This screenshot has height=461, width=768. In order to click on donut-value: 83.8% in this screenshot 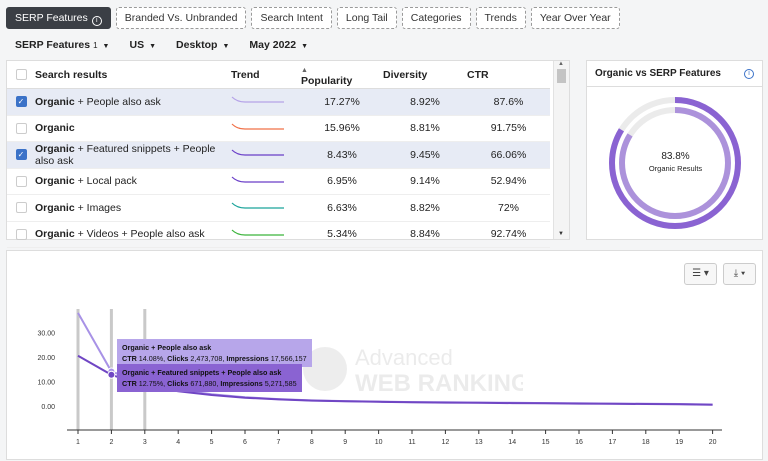, I will do `click(675, 156)`.